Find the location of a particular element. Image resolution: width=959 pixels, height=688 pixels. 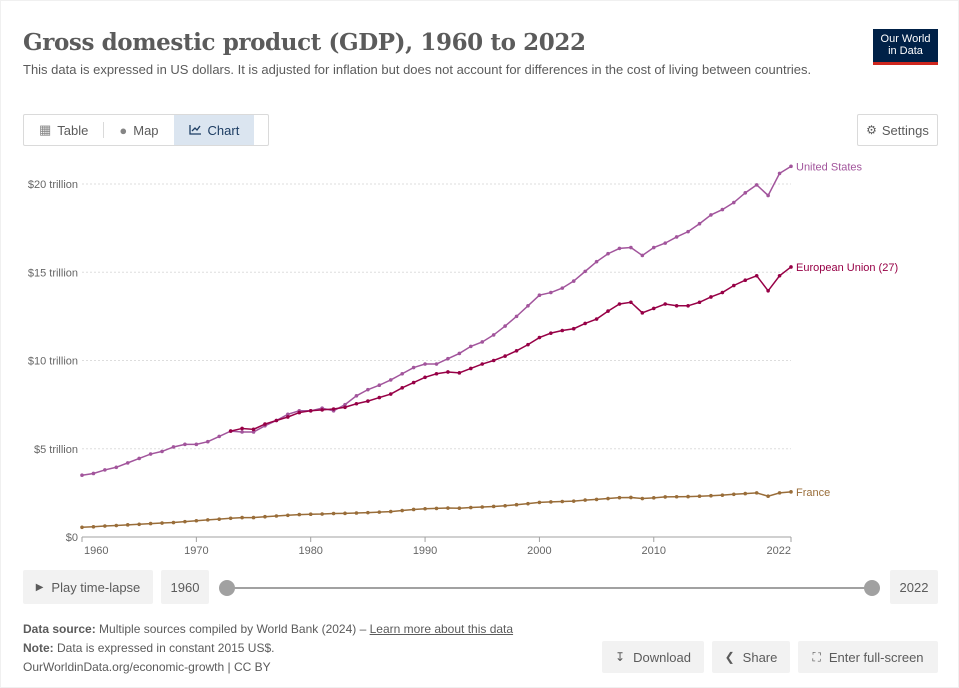

tab-chart: Chart is located at coordinates (214, 130).